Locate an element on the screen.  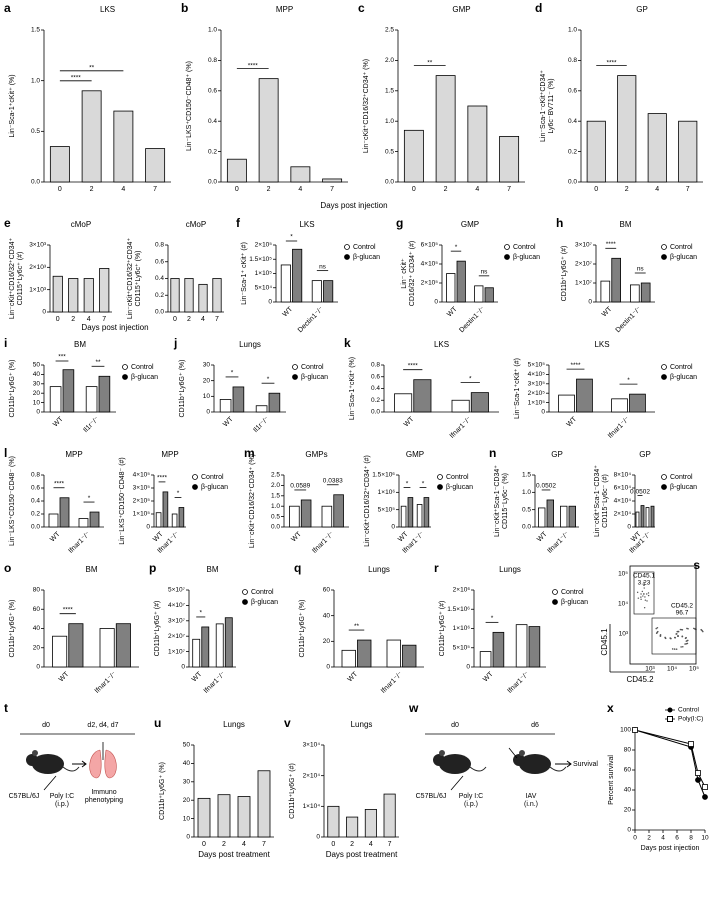
y-tick-label: 10 is located at coordinates (207, 396).